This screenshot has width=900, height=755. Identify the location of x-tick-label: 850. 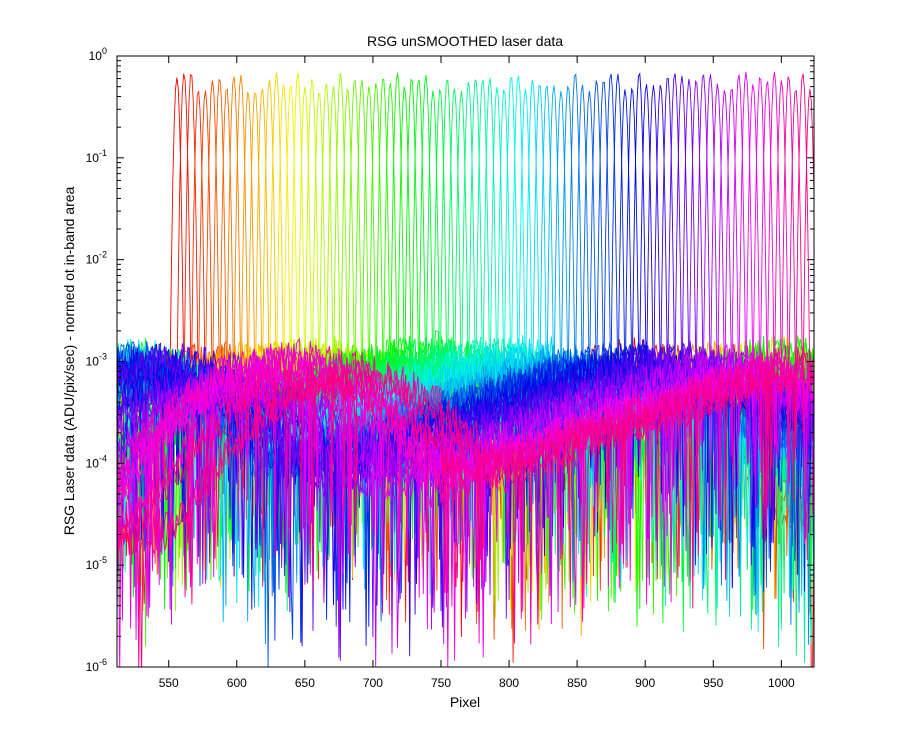
(577, 683).